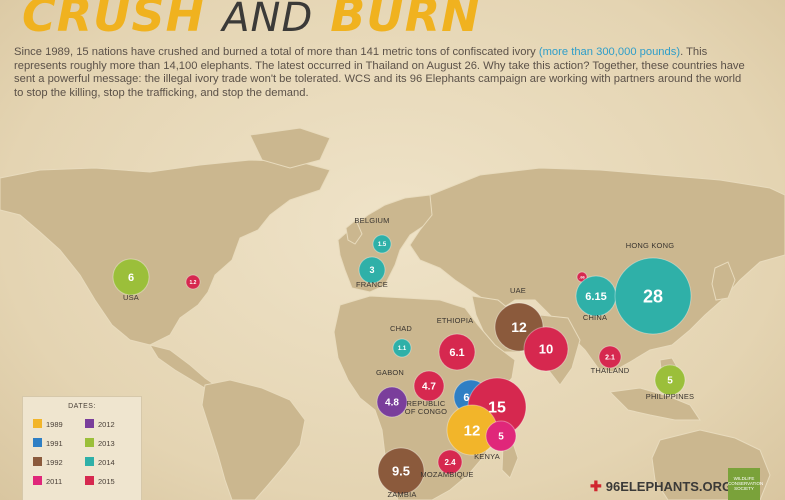 Image resolution: width=785 pixels, height=500 pixels. I want to click on bubble-value: 6, so click(131, 278).